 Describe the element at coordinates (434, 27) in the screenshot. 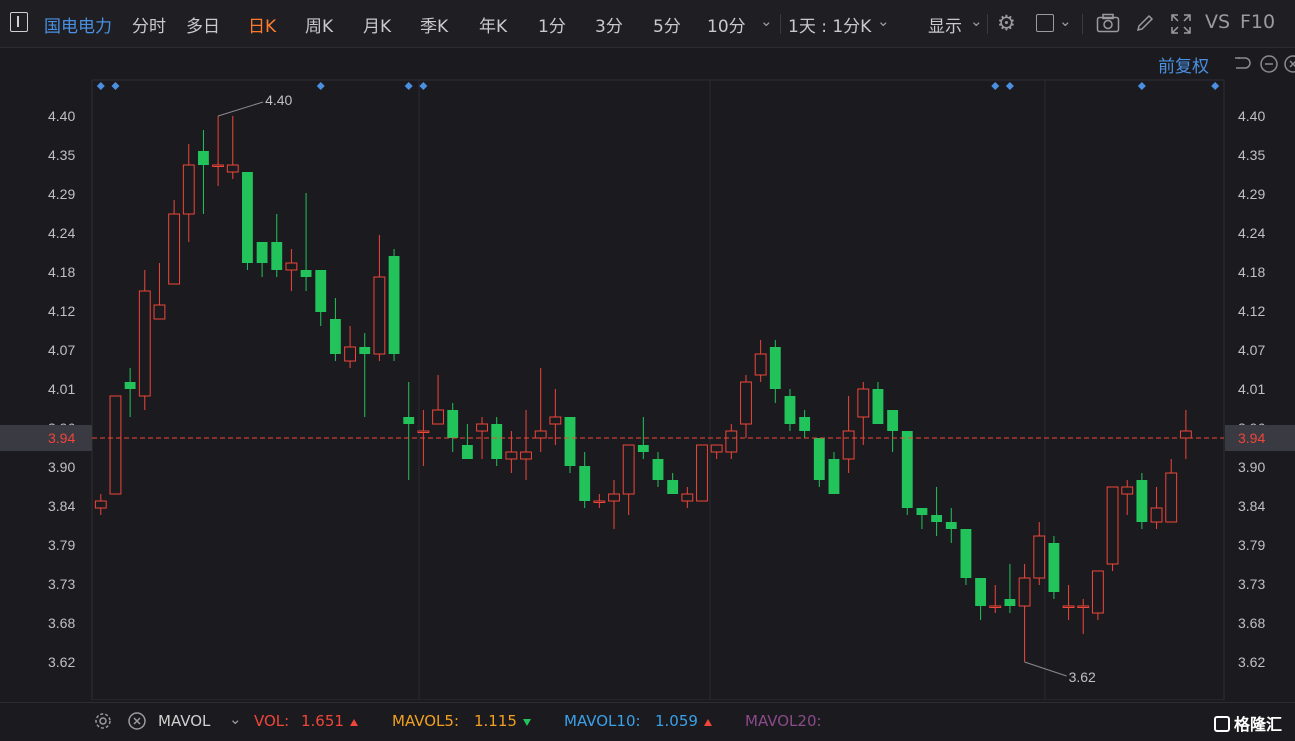

I see `tab-quarter-k: 季K` at that location.